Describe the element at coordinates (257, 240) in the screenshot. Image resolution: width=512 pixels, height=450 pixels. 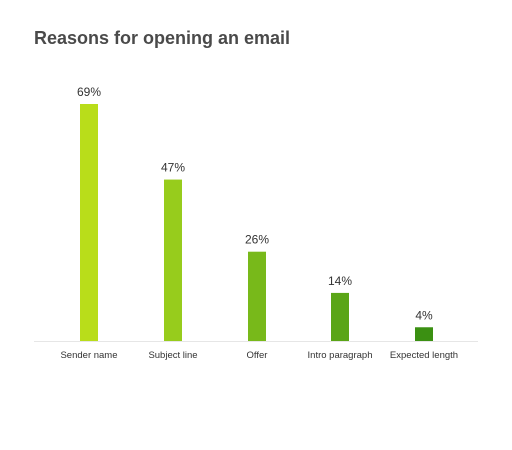
I see `value-label: 26%` at that location.